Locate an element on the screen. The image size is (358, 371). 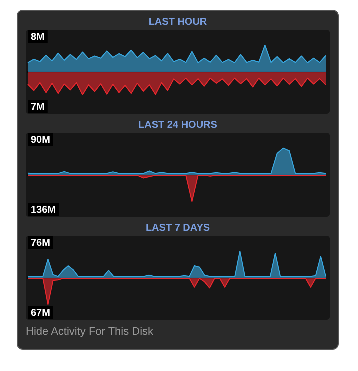
text: 67M is located at coordinates (40, 313).